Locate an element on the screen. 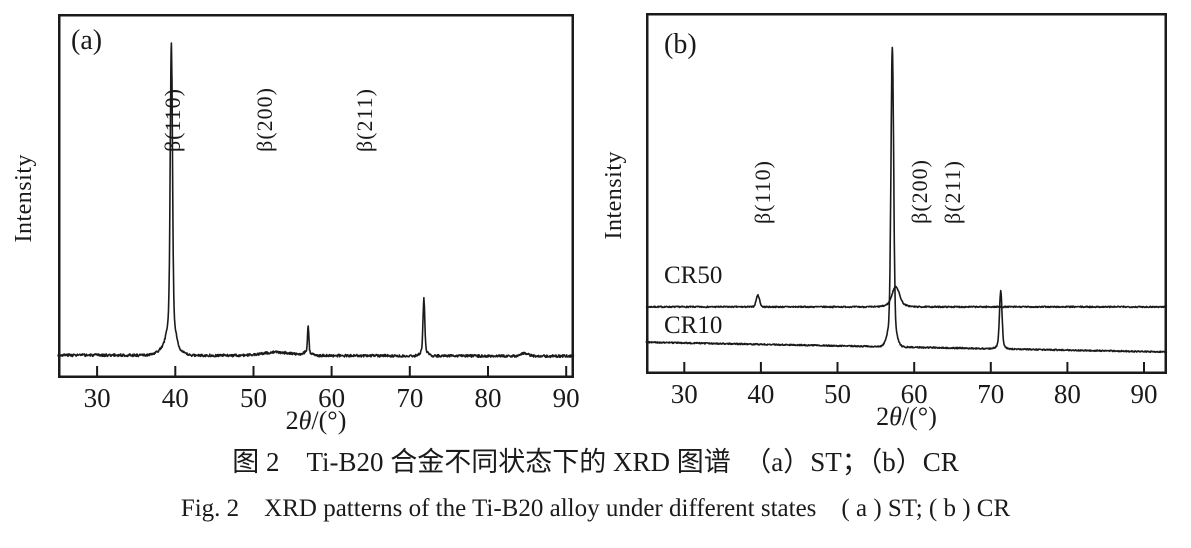 The height and width of the screenshot is (548, 1191). series-label-CR10: CR10 is located at coordinates (693, 325).